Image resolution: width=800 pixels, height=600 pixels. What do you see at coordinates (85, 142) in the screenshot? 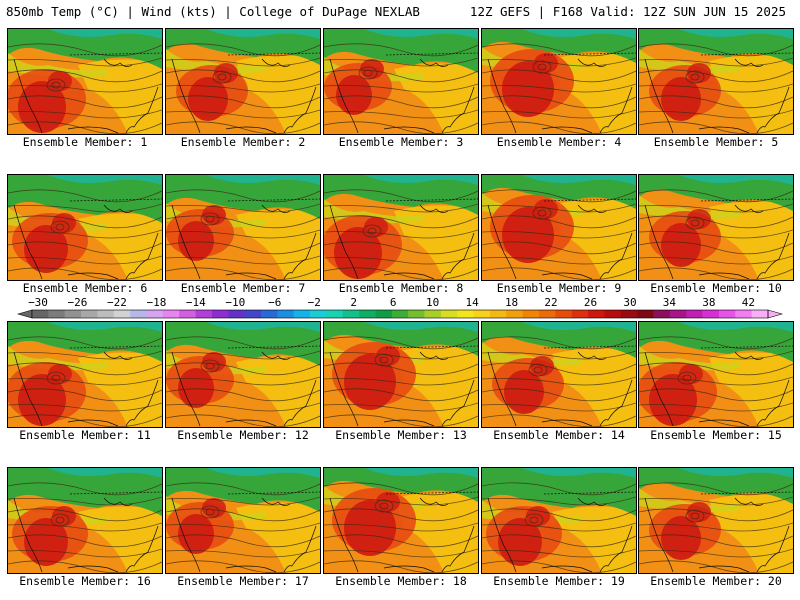
I see `member-label: Ensemble Member: 1` at bounding box center [85, 142].